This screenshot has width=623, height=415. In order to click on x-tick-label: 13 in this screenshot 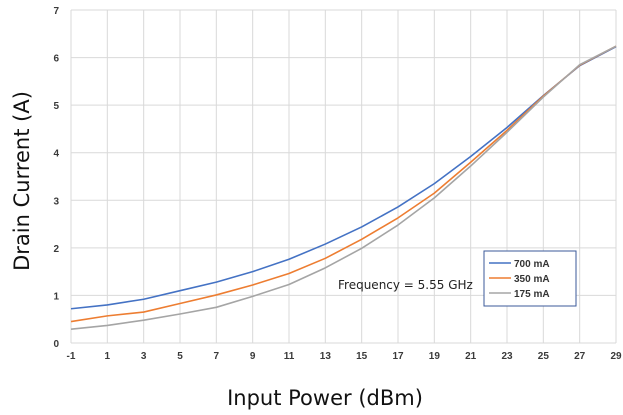, I will do `click(326, 356)`.